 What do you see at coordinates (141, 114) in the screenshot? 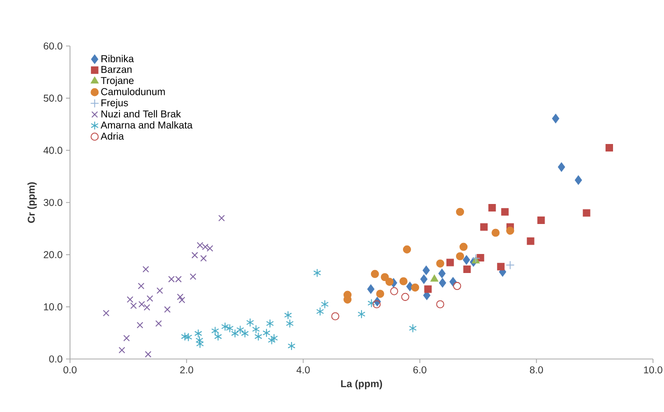
I see `legend-label: Nuzi and Tell Brak` at bounding box center [141, 114].